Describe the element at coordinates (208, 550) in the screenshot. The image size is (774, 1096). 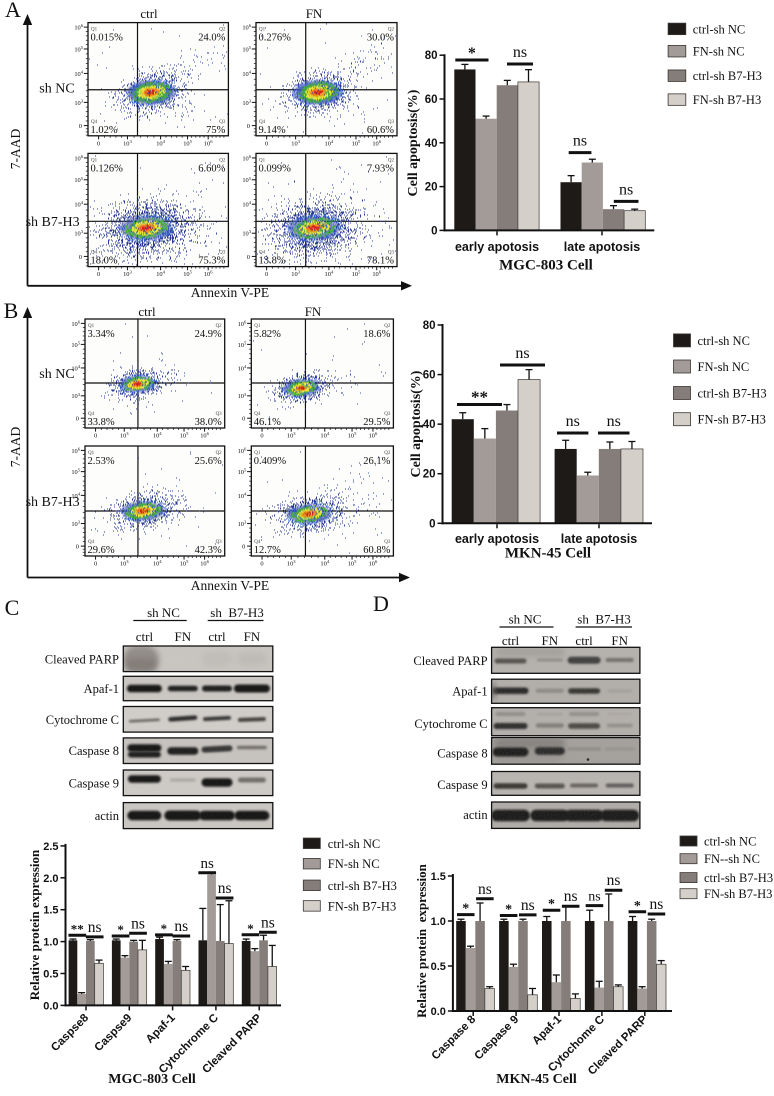
I see `svg-text: 42.3%` at that location.